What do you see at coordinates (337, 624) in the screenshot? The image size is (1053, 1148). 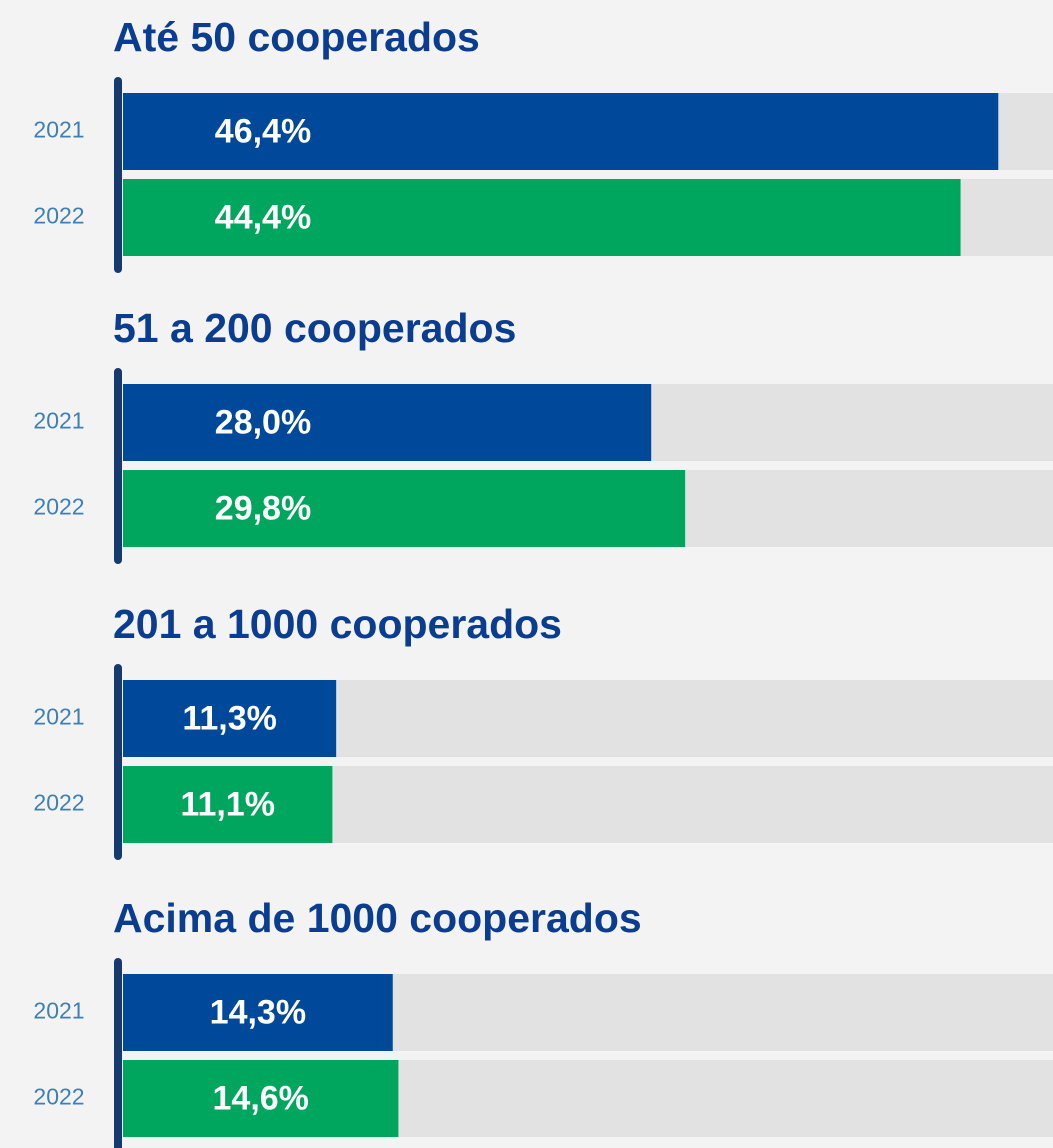 I see `group-title: 201 a 1000 cooperados` at bounding box center [337, 624].